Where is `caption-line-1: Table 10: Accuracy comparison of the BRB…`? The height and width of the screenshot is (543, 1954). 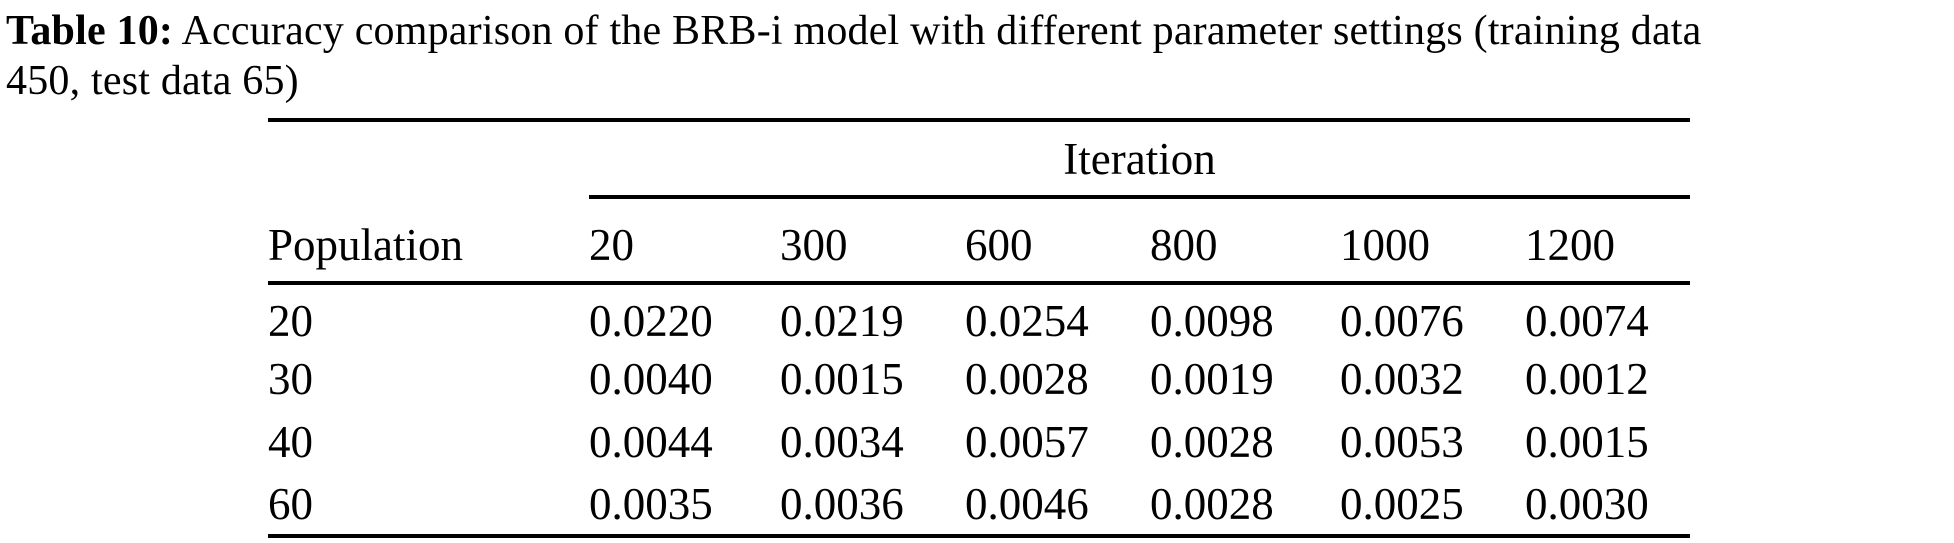 caption-line-1: Table 10: Accuracy comparison of the BRB… is located at coordinates (854, 31).